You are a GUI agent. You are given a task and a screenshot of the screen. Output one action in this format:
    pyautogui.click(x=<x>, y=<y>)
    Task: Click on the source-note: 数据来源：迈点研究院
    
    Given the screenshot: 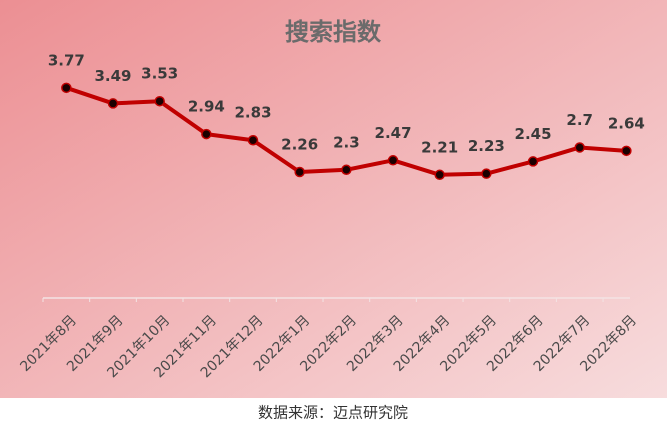 What is the action you would take?
    pyautogui.click(x=333, y=413)
    